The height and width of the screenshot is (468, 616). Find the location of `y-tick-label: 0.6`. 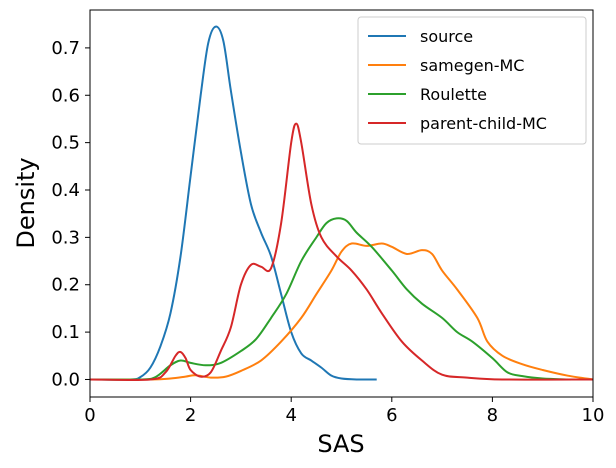

y-tick-label: 0.6 is located at coordinates (65, 95).